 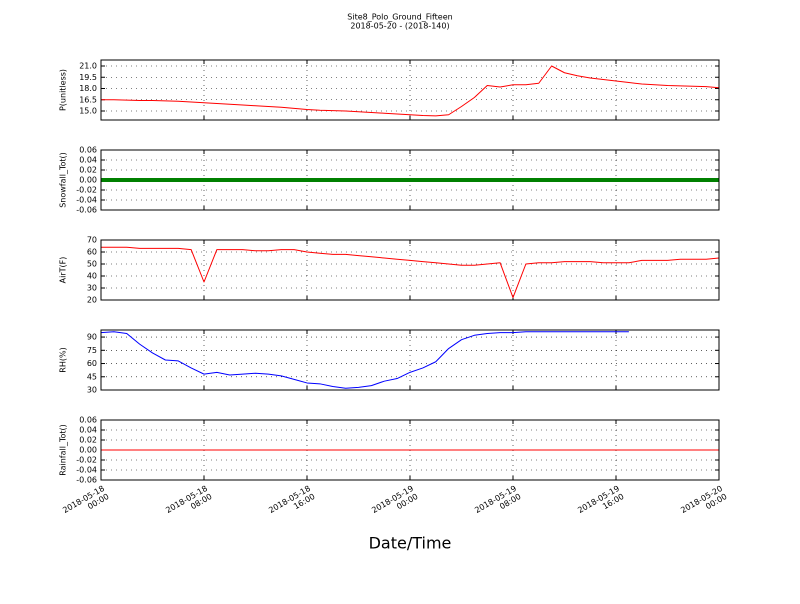 What do you see at coordinates (92, 350) in the screenshot?
I see `y-tick-label: 75` at bounding box center [92, 350].